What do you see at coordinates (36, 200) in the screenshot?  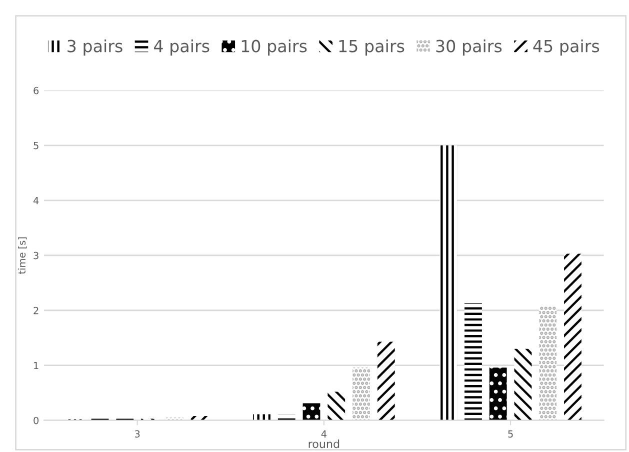 I see `y-tick-label: 4` at bounding box center [36, 200].